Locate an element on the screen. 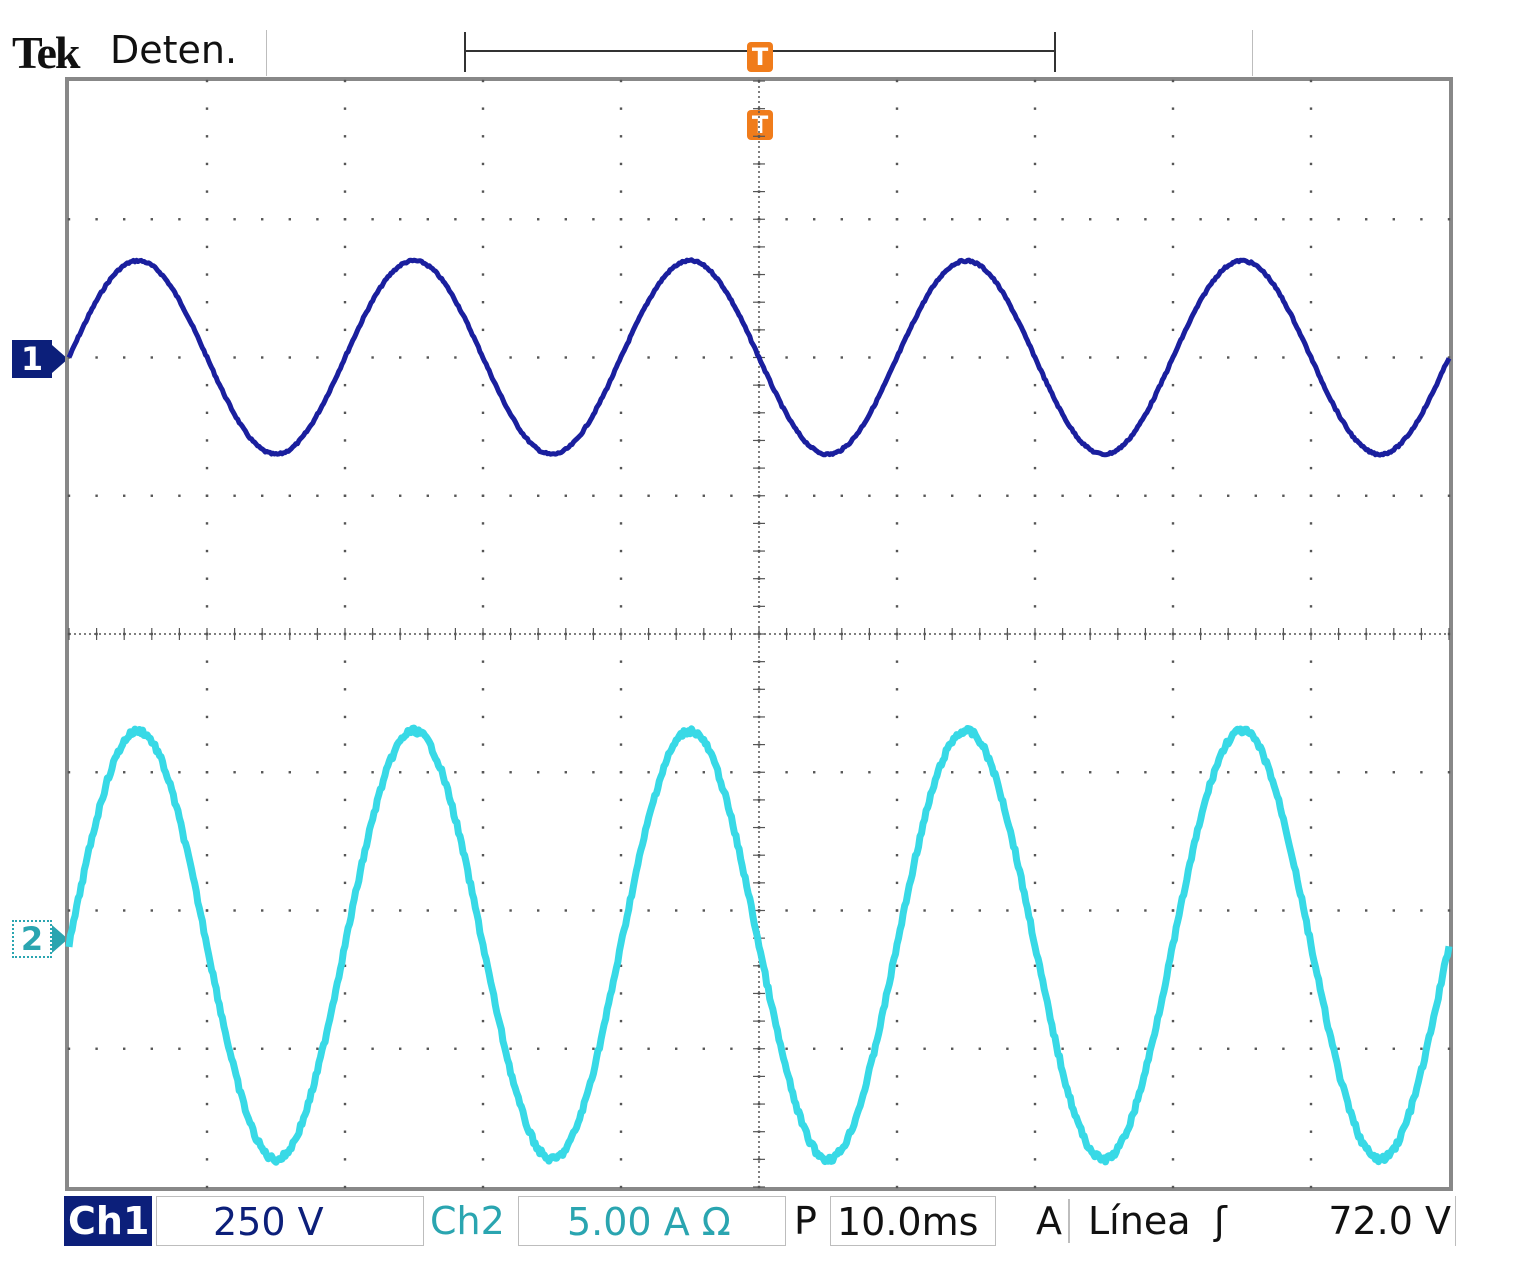 The height and width of the screenshot is (1283, 1528). ch2-ground-marker: 2 is located at coordinates (32, 939).